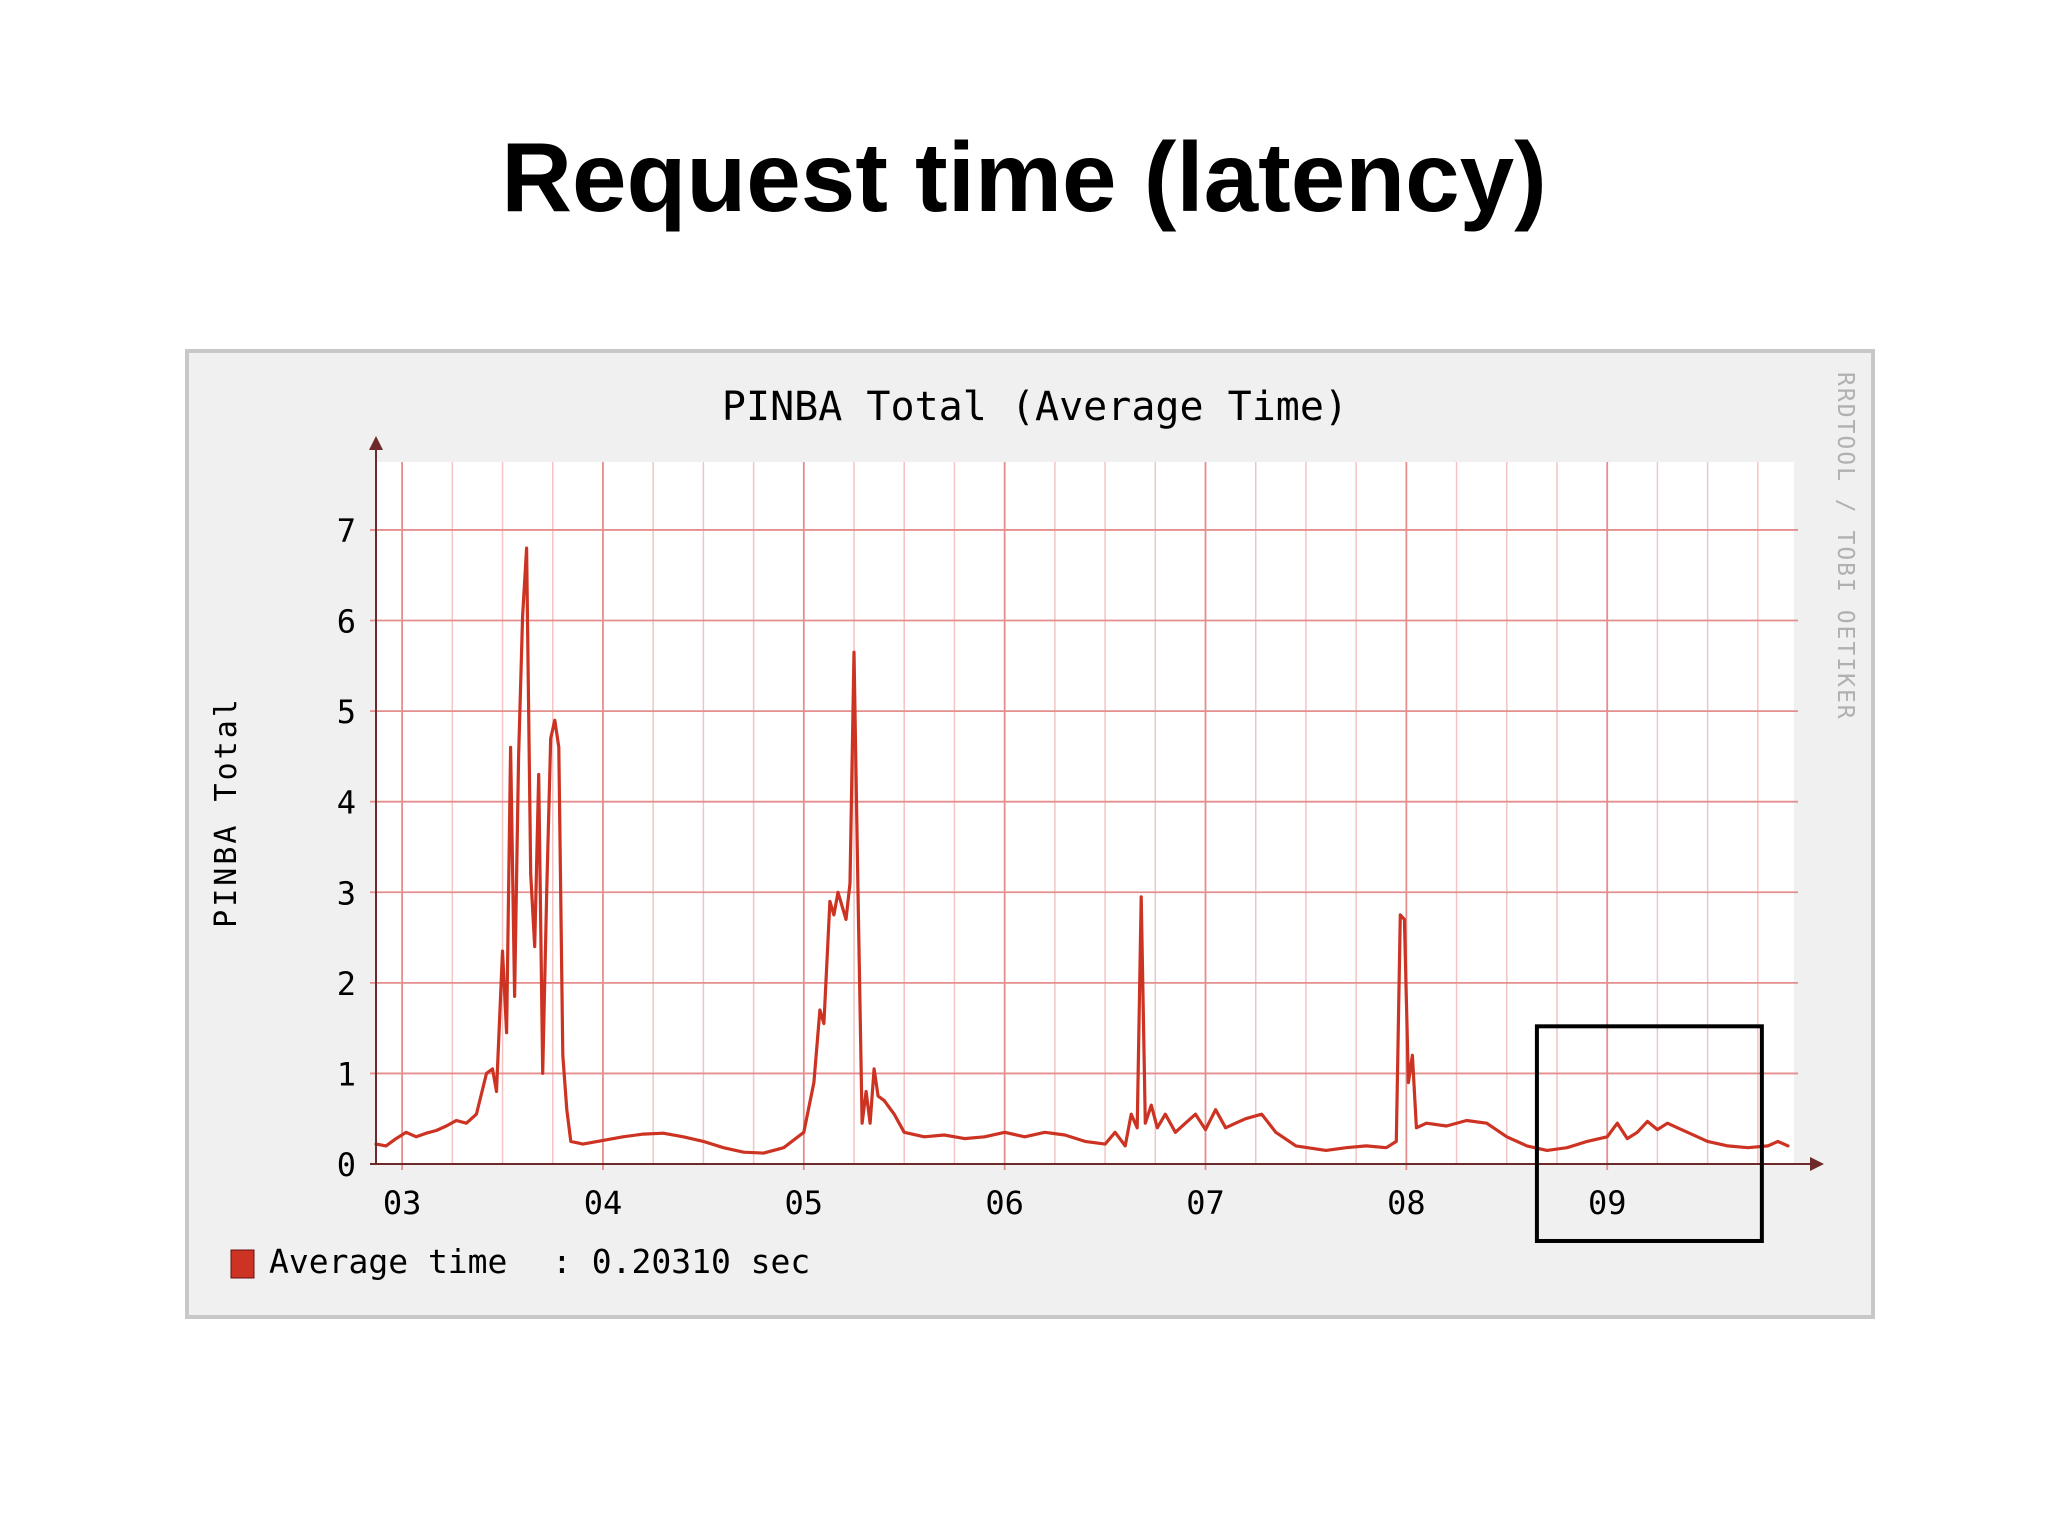  Describe the element at coordinates (242, 1264) in the screenshot. I see `legend-swatch` at that location.